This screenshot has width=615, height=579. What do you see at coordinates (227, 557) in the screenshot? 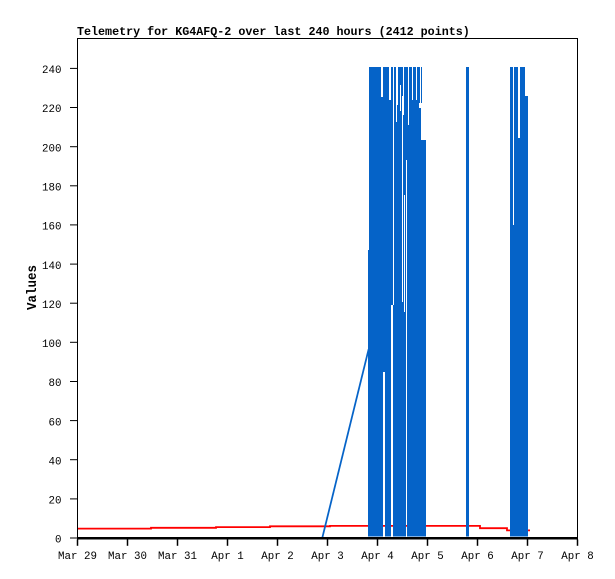
I see `svg-text: Apr 1` at bounding box center [227, 557].